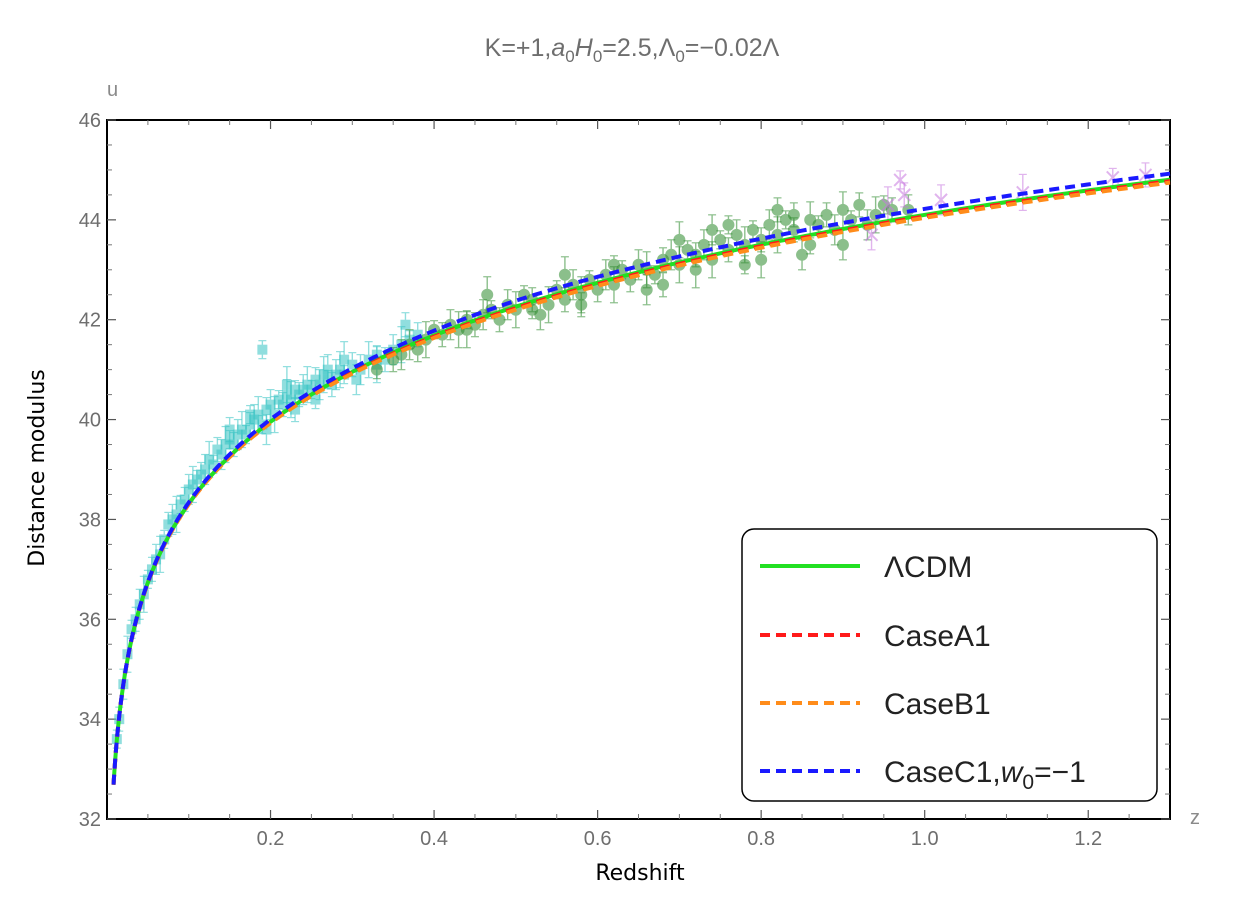 The height and width of the screenshot is (905, 1260). What do you see at coordinates (1088, 839) in the screenshot?
I see `x-tick-label: 1.2` at bounding box center [1088, 839].